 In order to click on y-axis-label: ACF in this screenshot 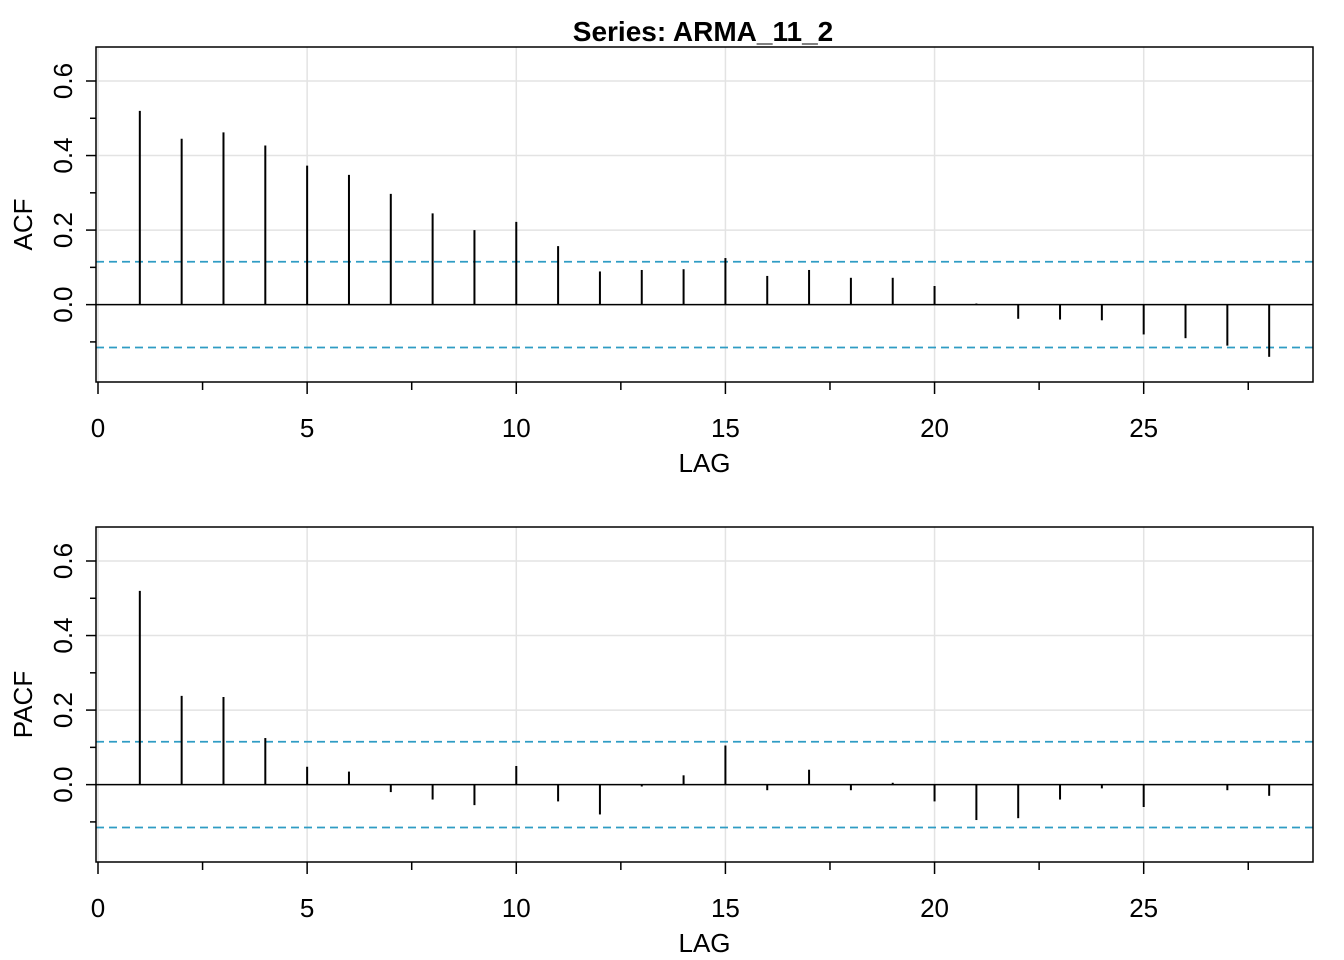, I will do `click(23, 225)`.